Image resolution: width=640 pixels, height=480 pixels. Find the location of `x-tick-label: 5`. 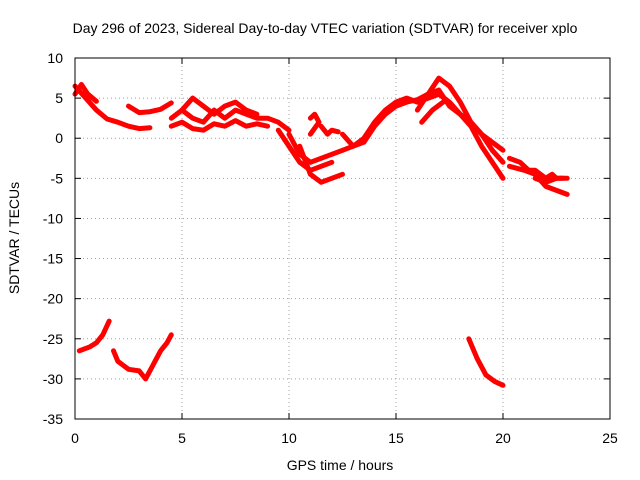

x-tick-label: 5 is located at coordinates (182, 438).